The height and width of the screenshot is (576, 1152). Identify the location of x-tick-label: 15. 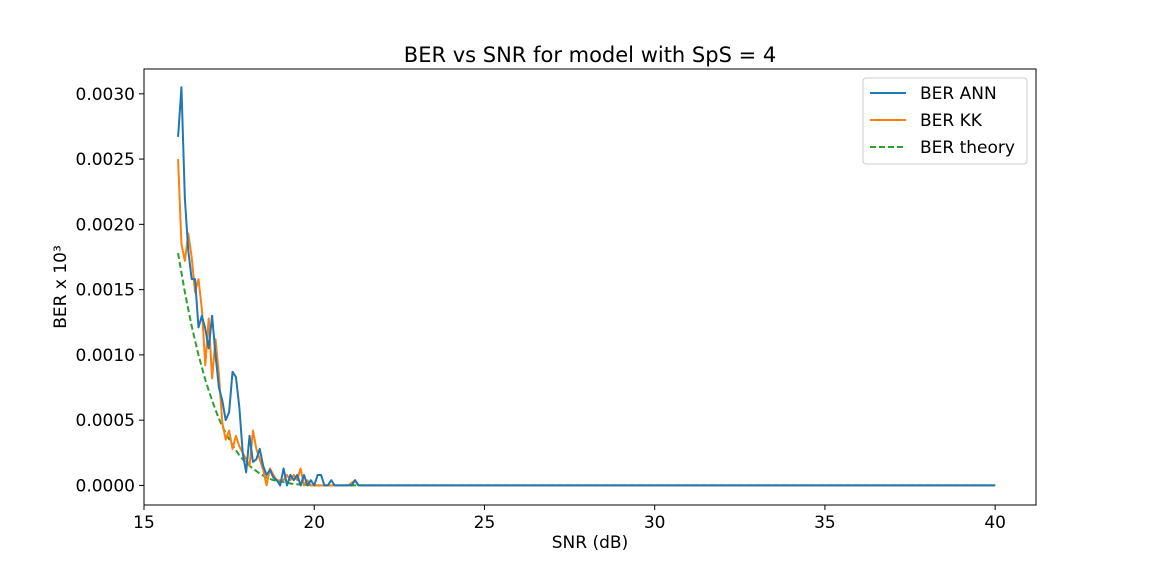
(144, 523).